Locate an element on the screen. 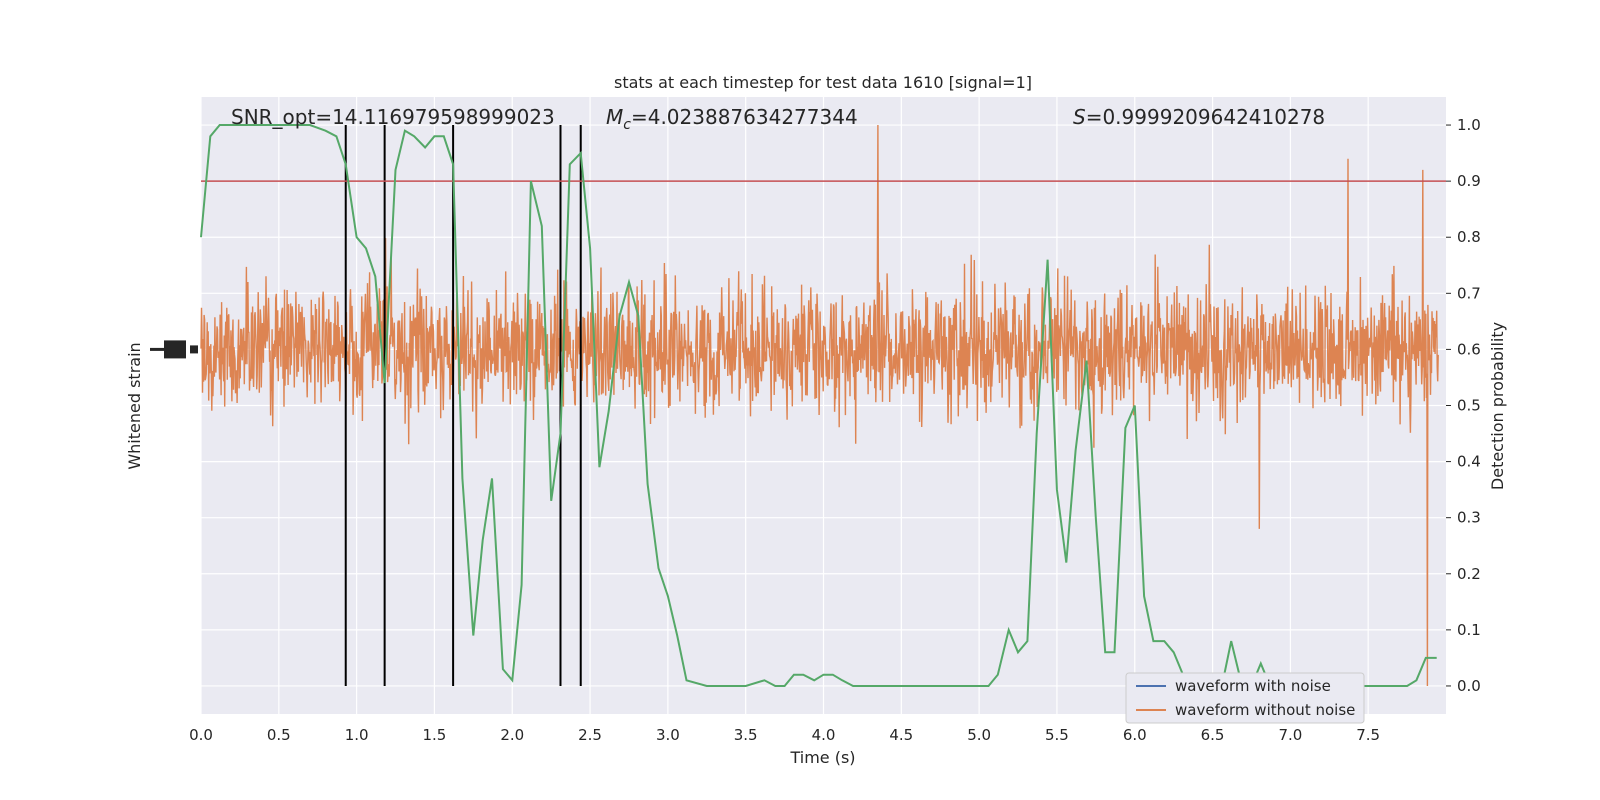 The width and height of the screenshot is (1600, 800). legend-label-with-noise: waveform with noise is located at coordinates (1253, 686).